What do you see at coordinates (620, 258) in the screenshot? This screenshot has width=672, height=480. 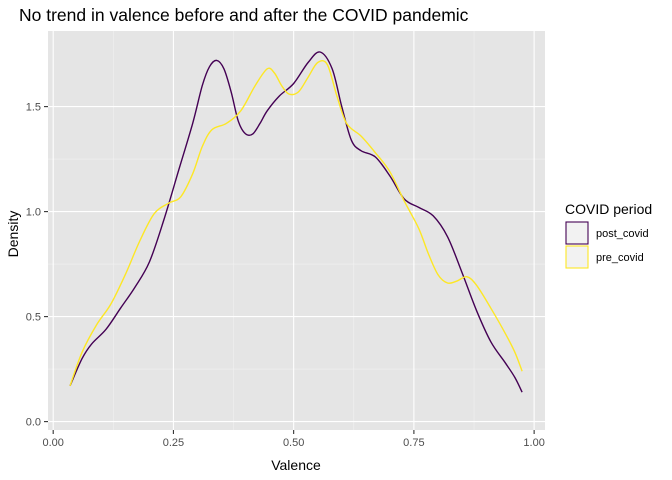 I see `legend-label-pre-covid: pre_covid` at bounding box center [620, 258].